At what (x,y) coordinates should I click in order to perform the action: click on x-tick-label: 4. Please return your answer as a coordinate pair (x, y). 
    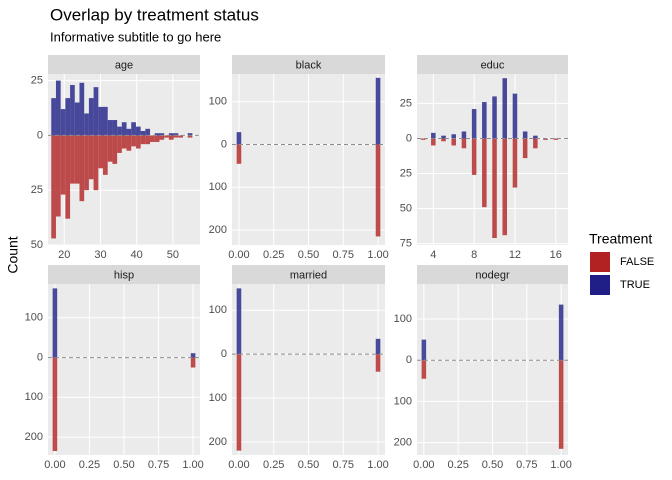
    Looking at the image, I should click on (433, 255).